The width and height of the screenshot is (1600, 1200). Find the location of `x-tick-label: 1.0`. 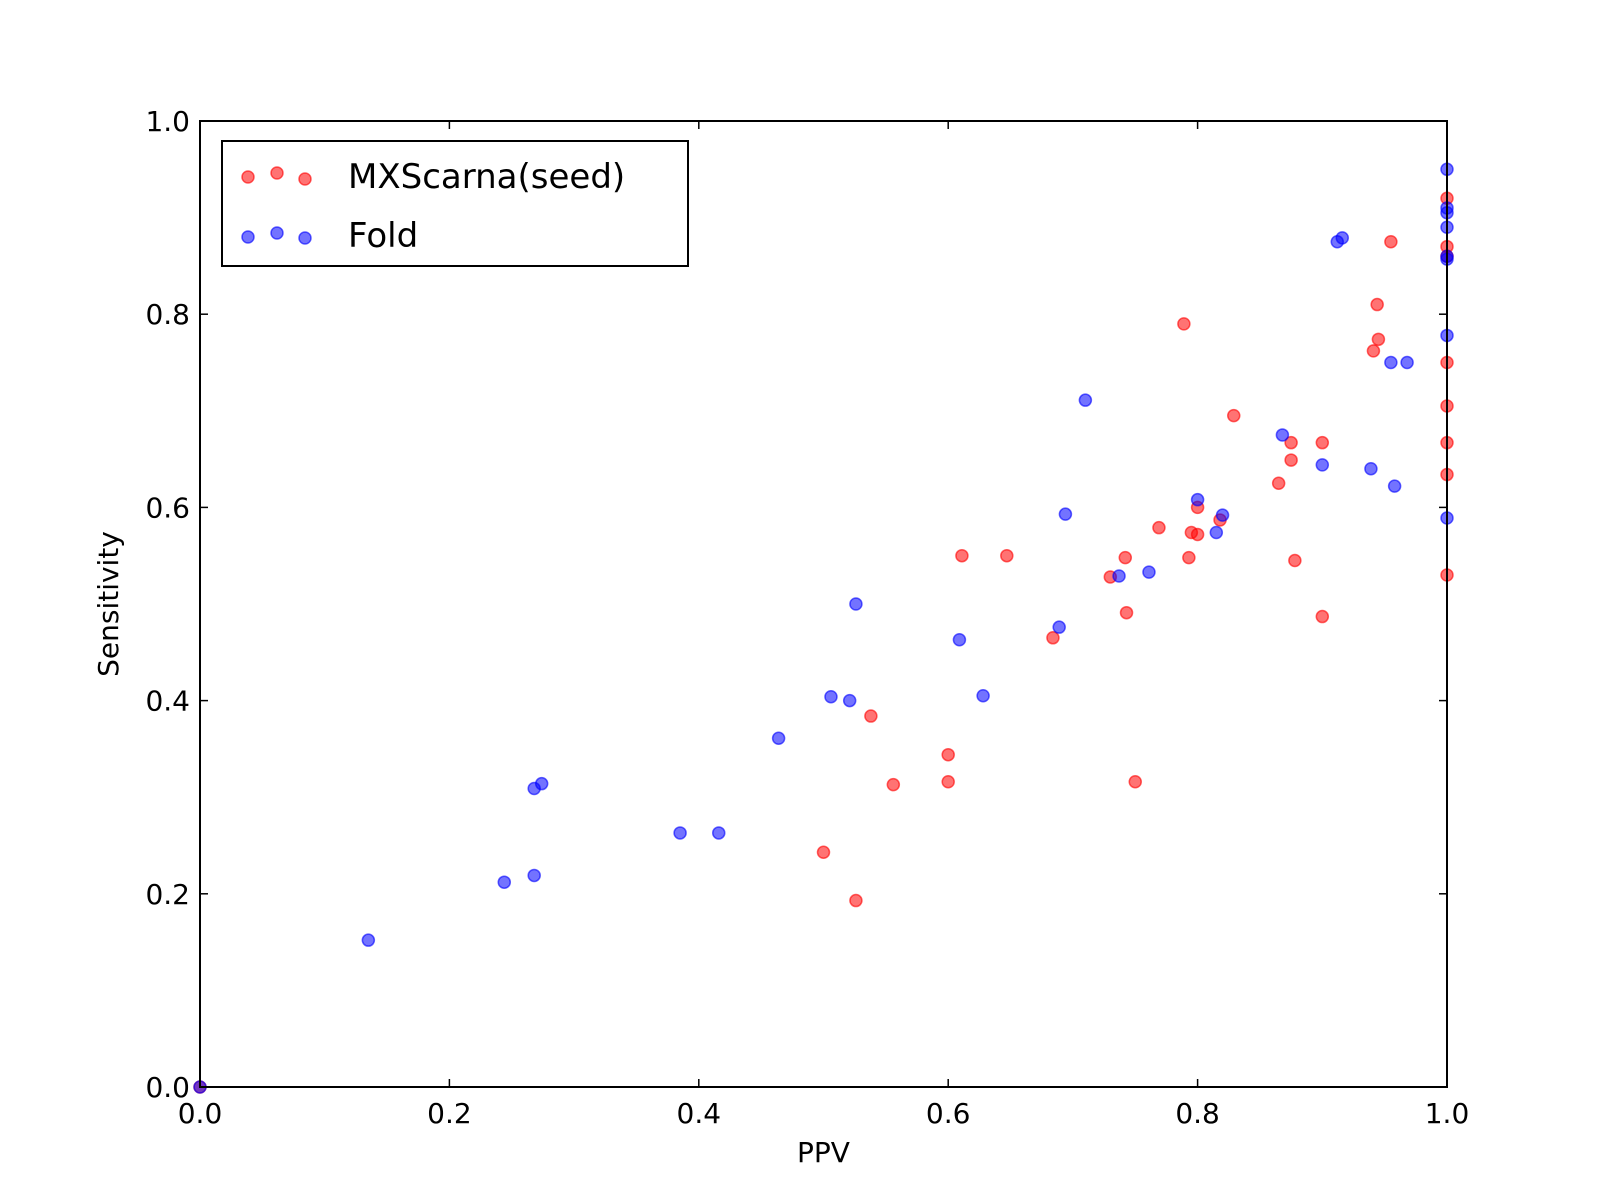

x-tick-label: 1.0 is located at coordinates (1447, 1113).